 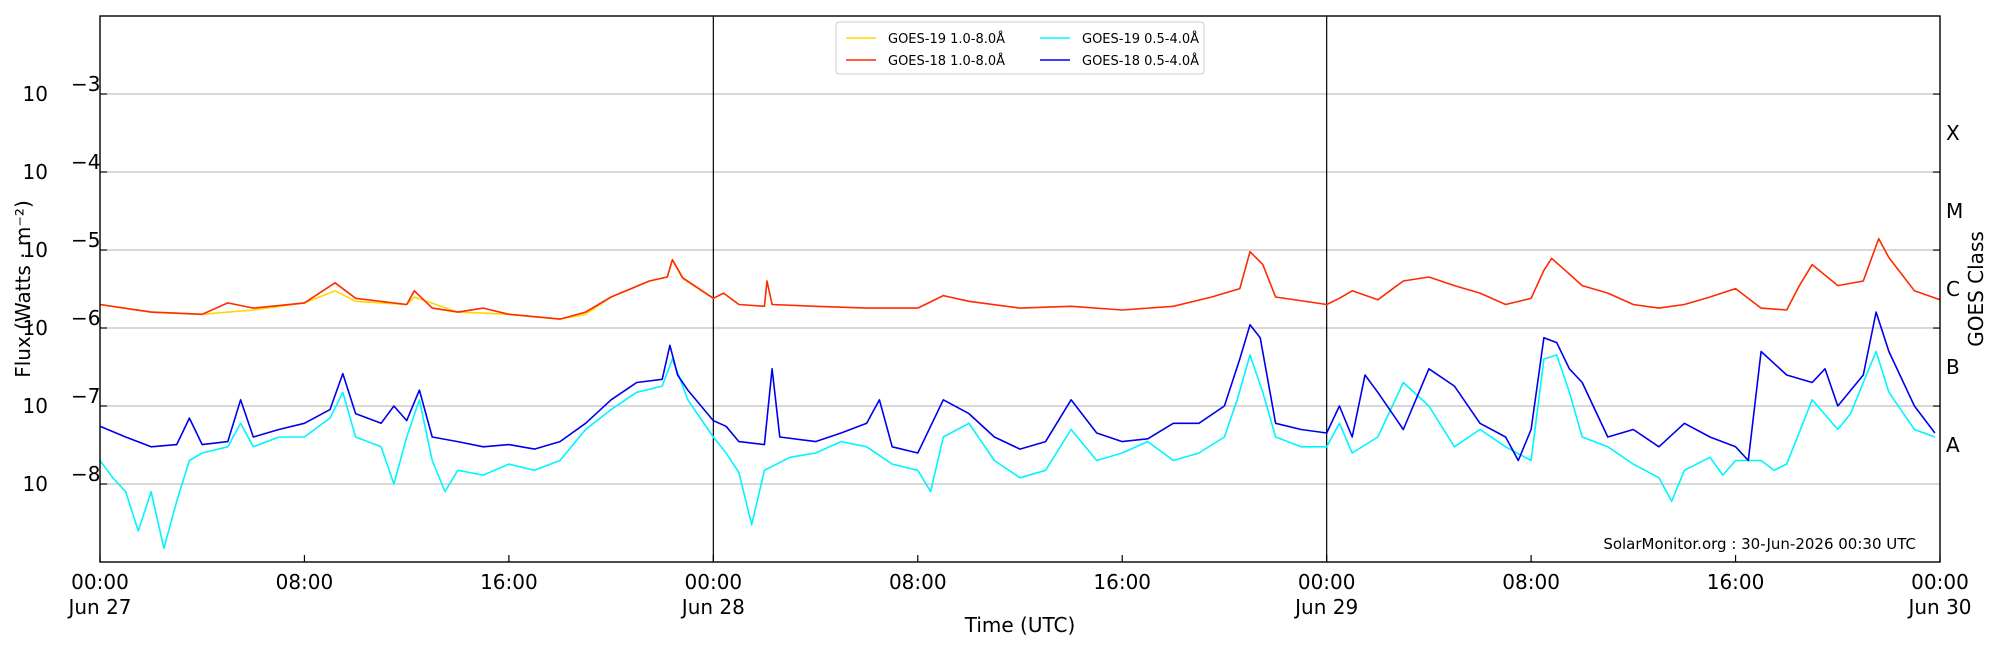 What do you see at coordinates (85, 474) in the screenshot?
I see `y-tick-exponent: −8` at bounding box center [85, 474].